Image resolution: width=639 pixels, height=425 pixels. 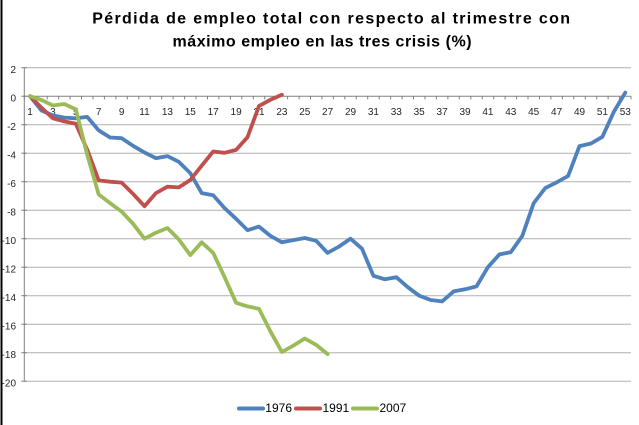 What do you see at coordinates (9, 384) in the screenshot?
I see `svg-text: -20` at bounding box center [9, 384].